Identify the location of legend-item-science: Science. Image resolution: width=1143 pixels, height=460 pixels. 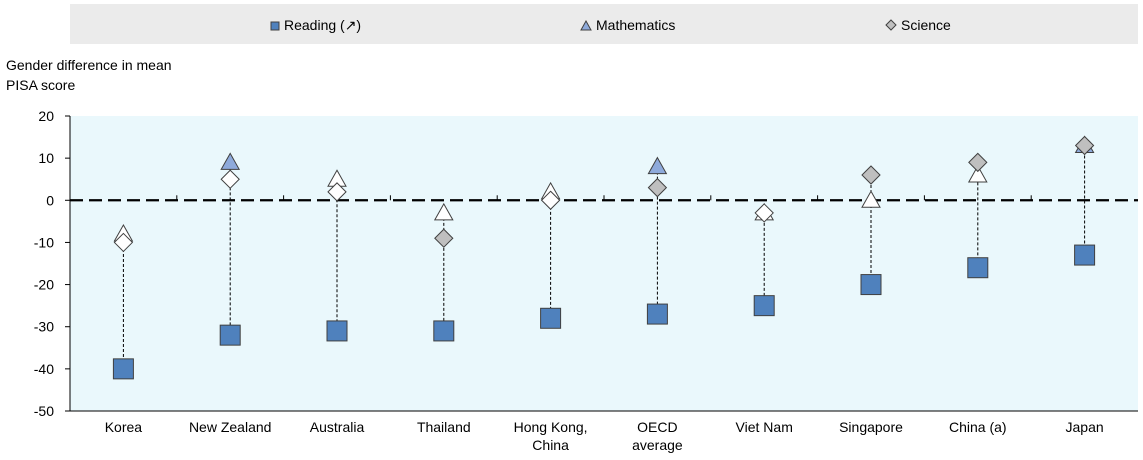
(918, 25).